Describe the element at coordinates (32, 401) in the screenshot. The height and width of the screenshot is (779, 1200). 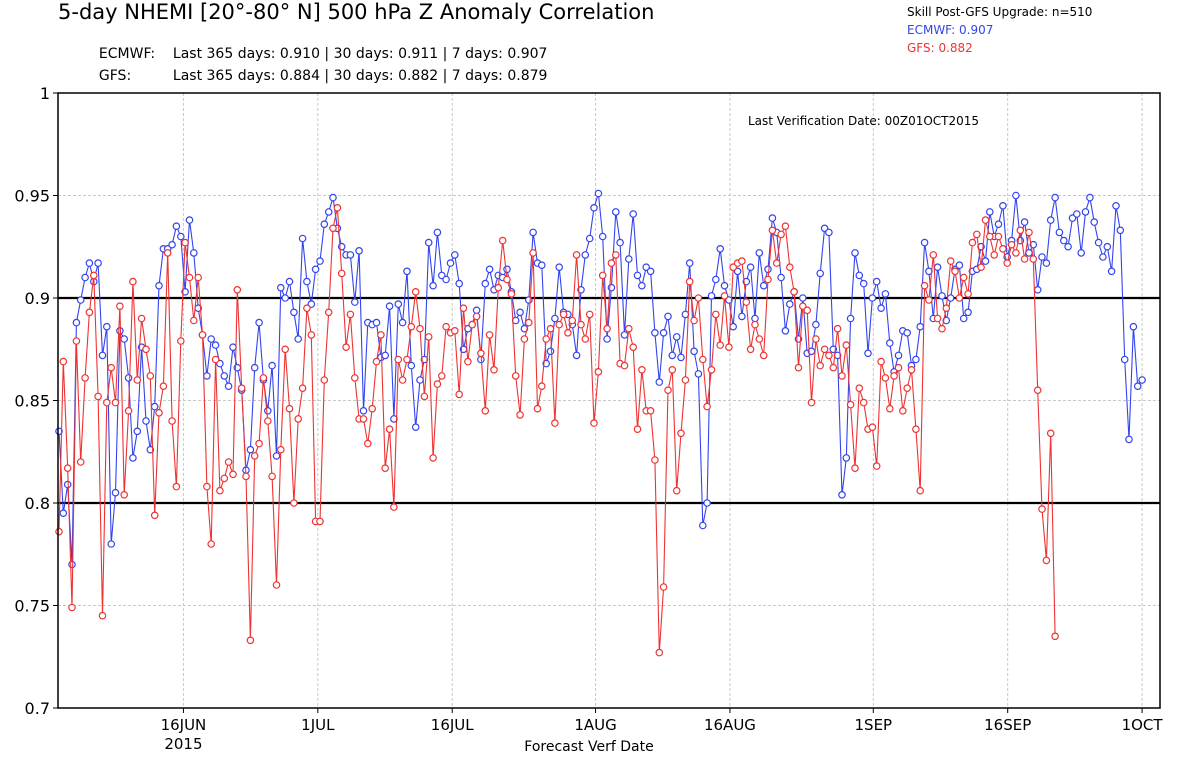
I see `y-tick-label: 0.85` at that location.